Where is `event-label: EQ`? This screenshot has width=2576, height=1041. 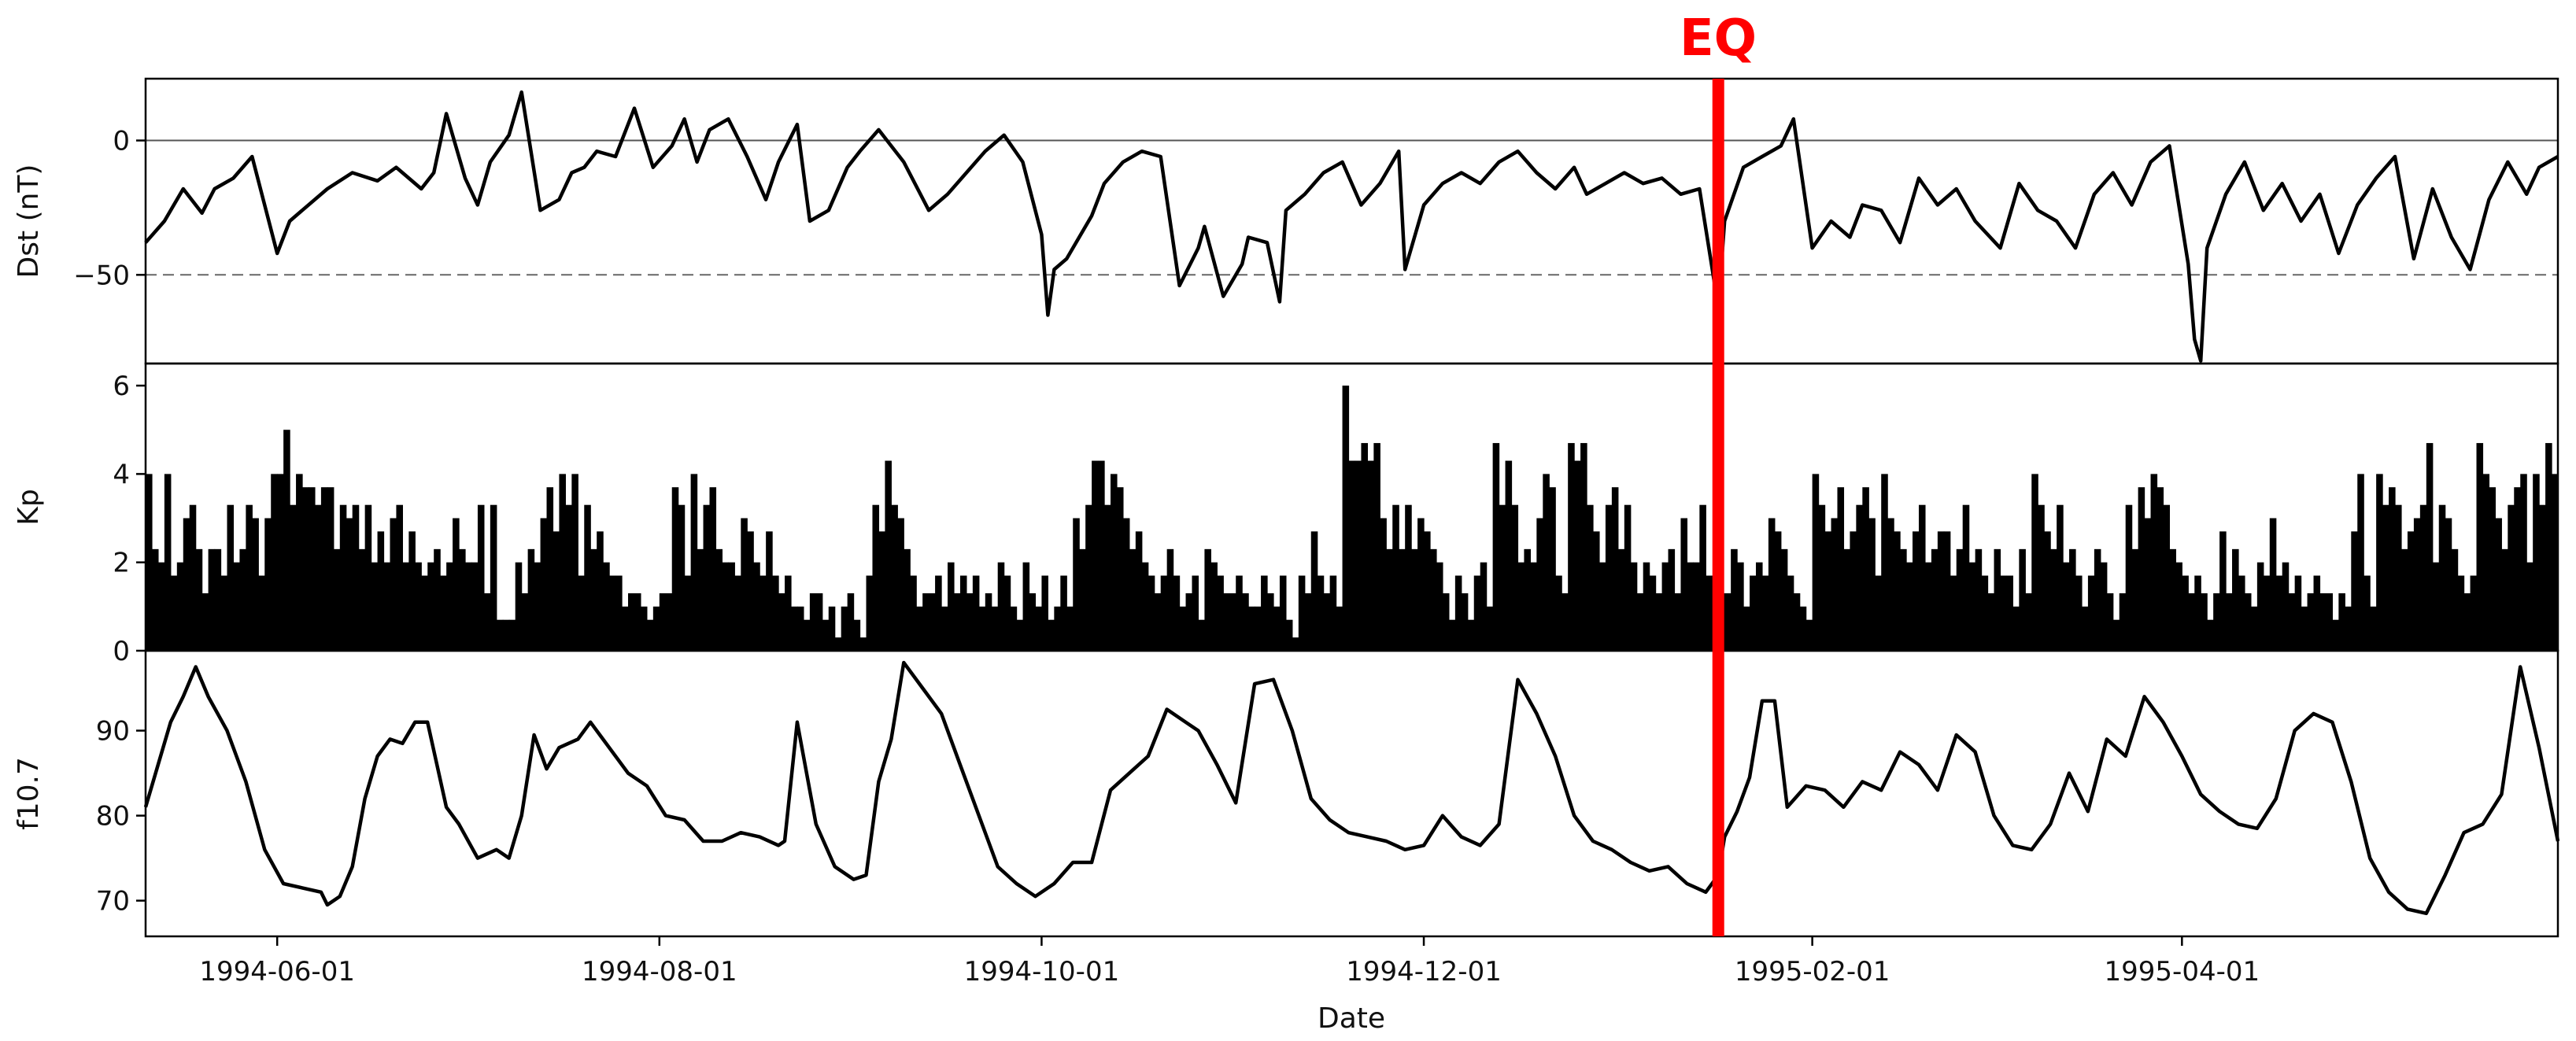
event-label: EQ is located at coordinates (1718, 38).